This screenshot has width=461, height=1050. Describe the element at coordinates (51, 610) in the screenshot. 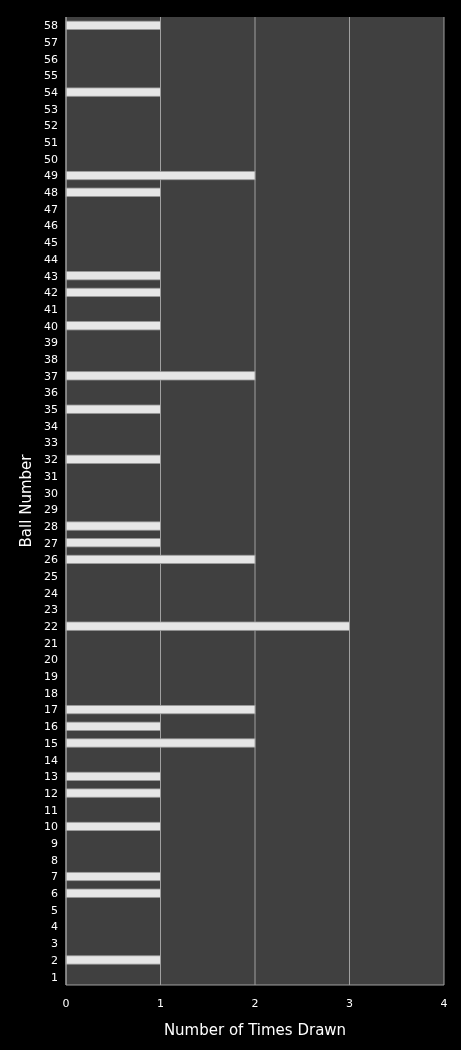

I see `y-tick-label: 23` at that location.